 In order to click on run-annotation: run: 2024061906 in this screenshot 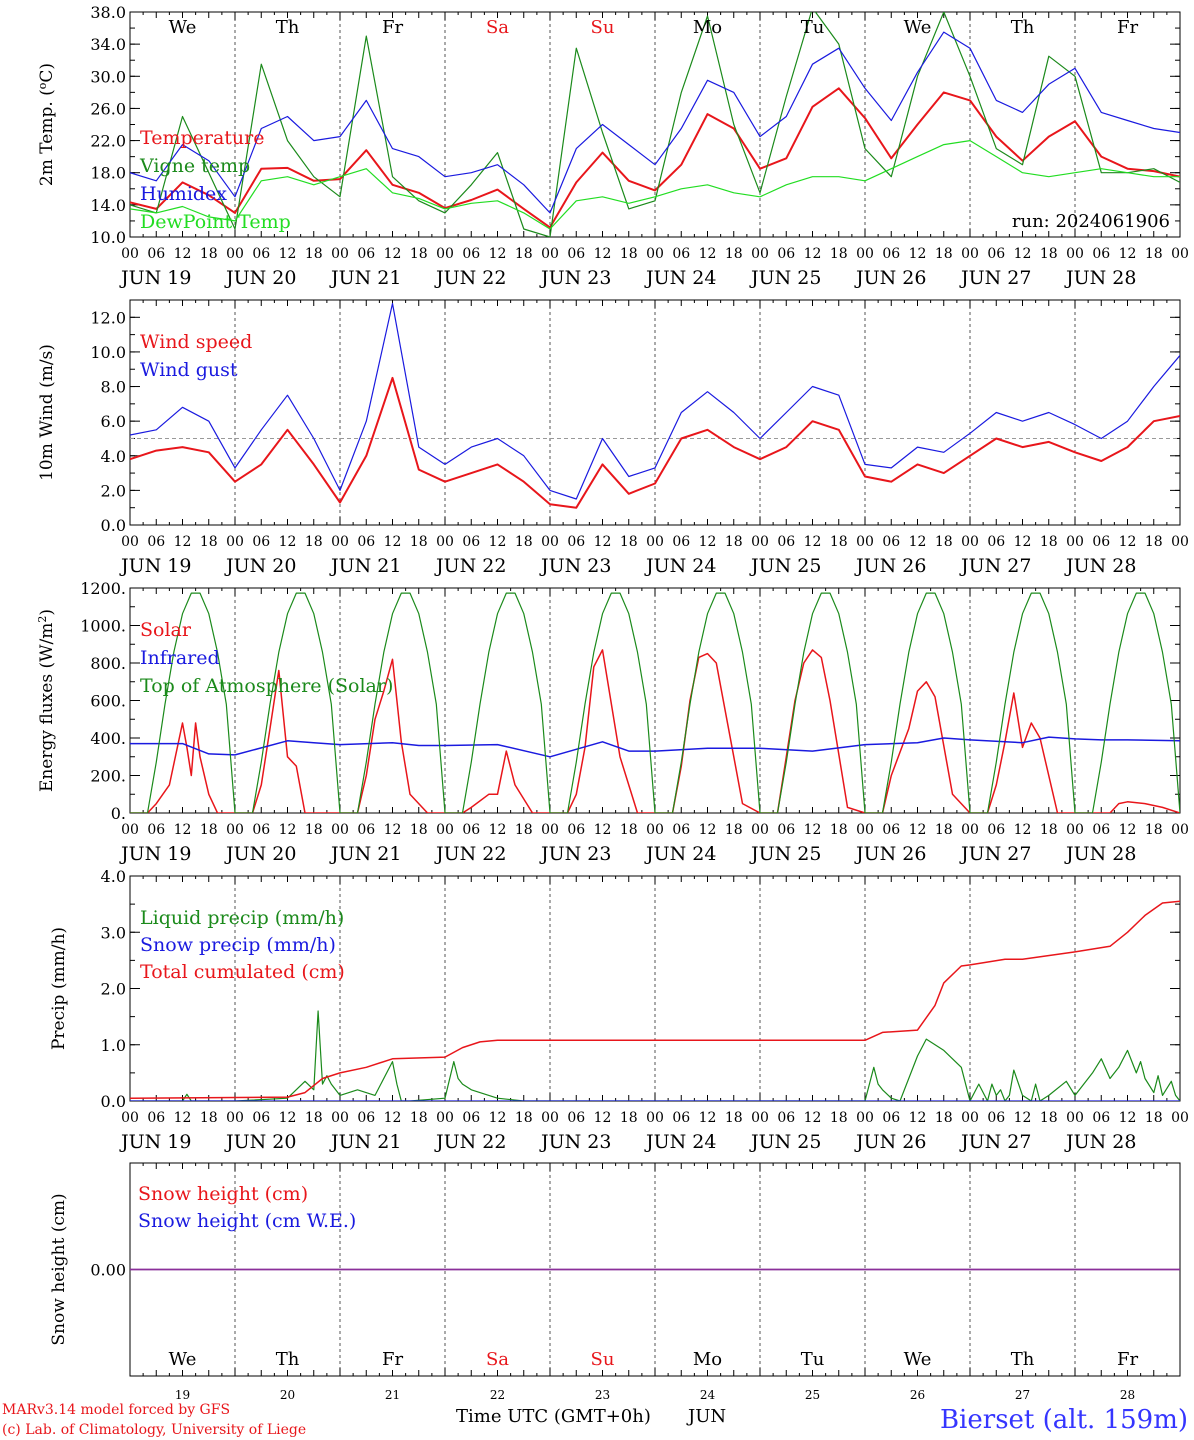, I will do `click(1091, 221)`.